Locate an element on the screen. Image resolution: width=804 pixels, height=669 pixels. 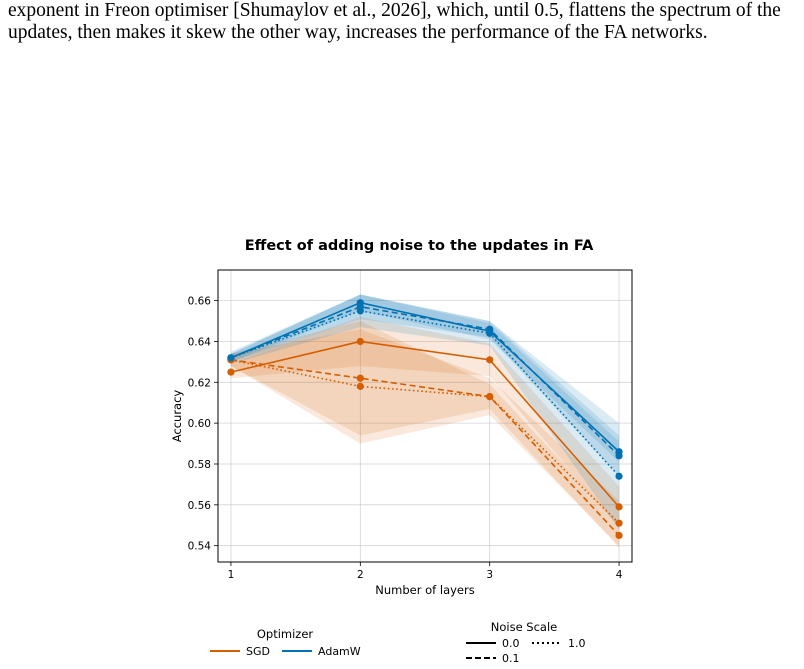
legend-label-noise-0-1: 0.1 is located at coordinates (511, 658).